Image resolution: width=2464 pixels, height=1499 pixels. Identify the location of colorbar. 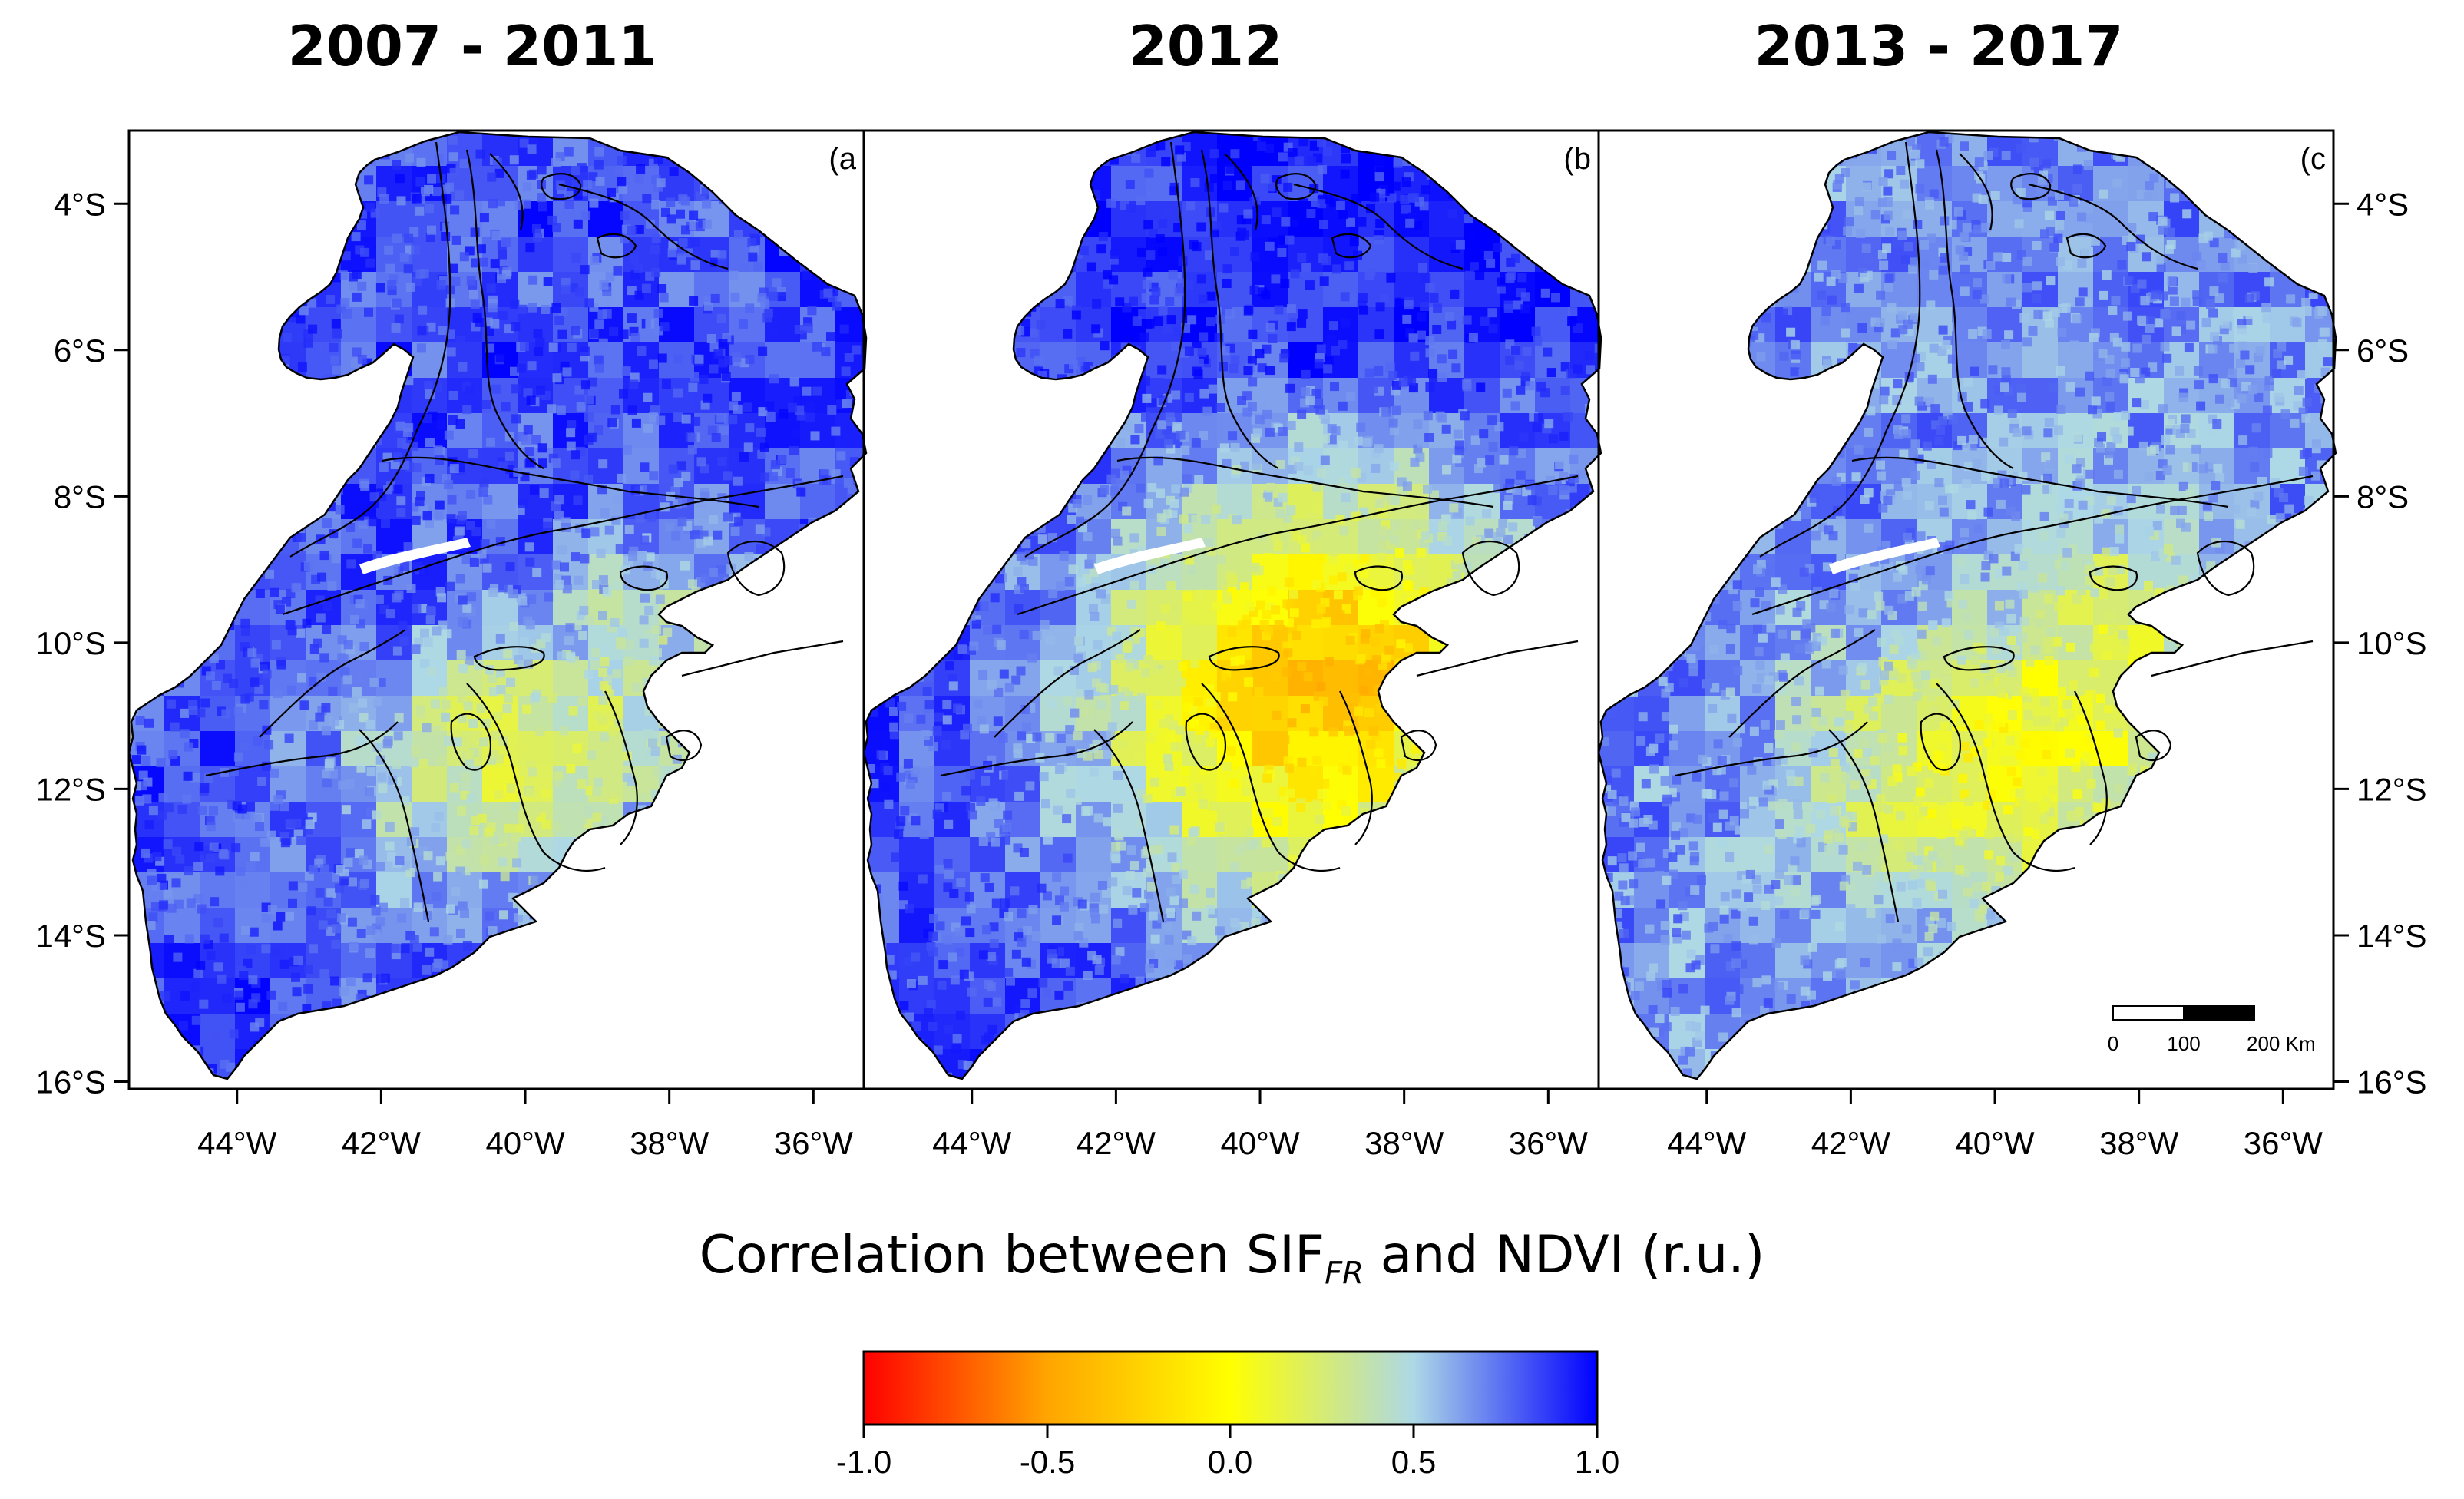
(1230, 1388).